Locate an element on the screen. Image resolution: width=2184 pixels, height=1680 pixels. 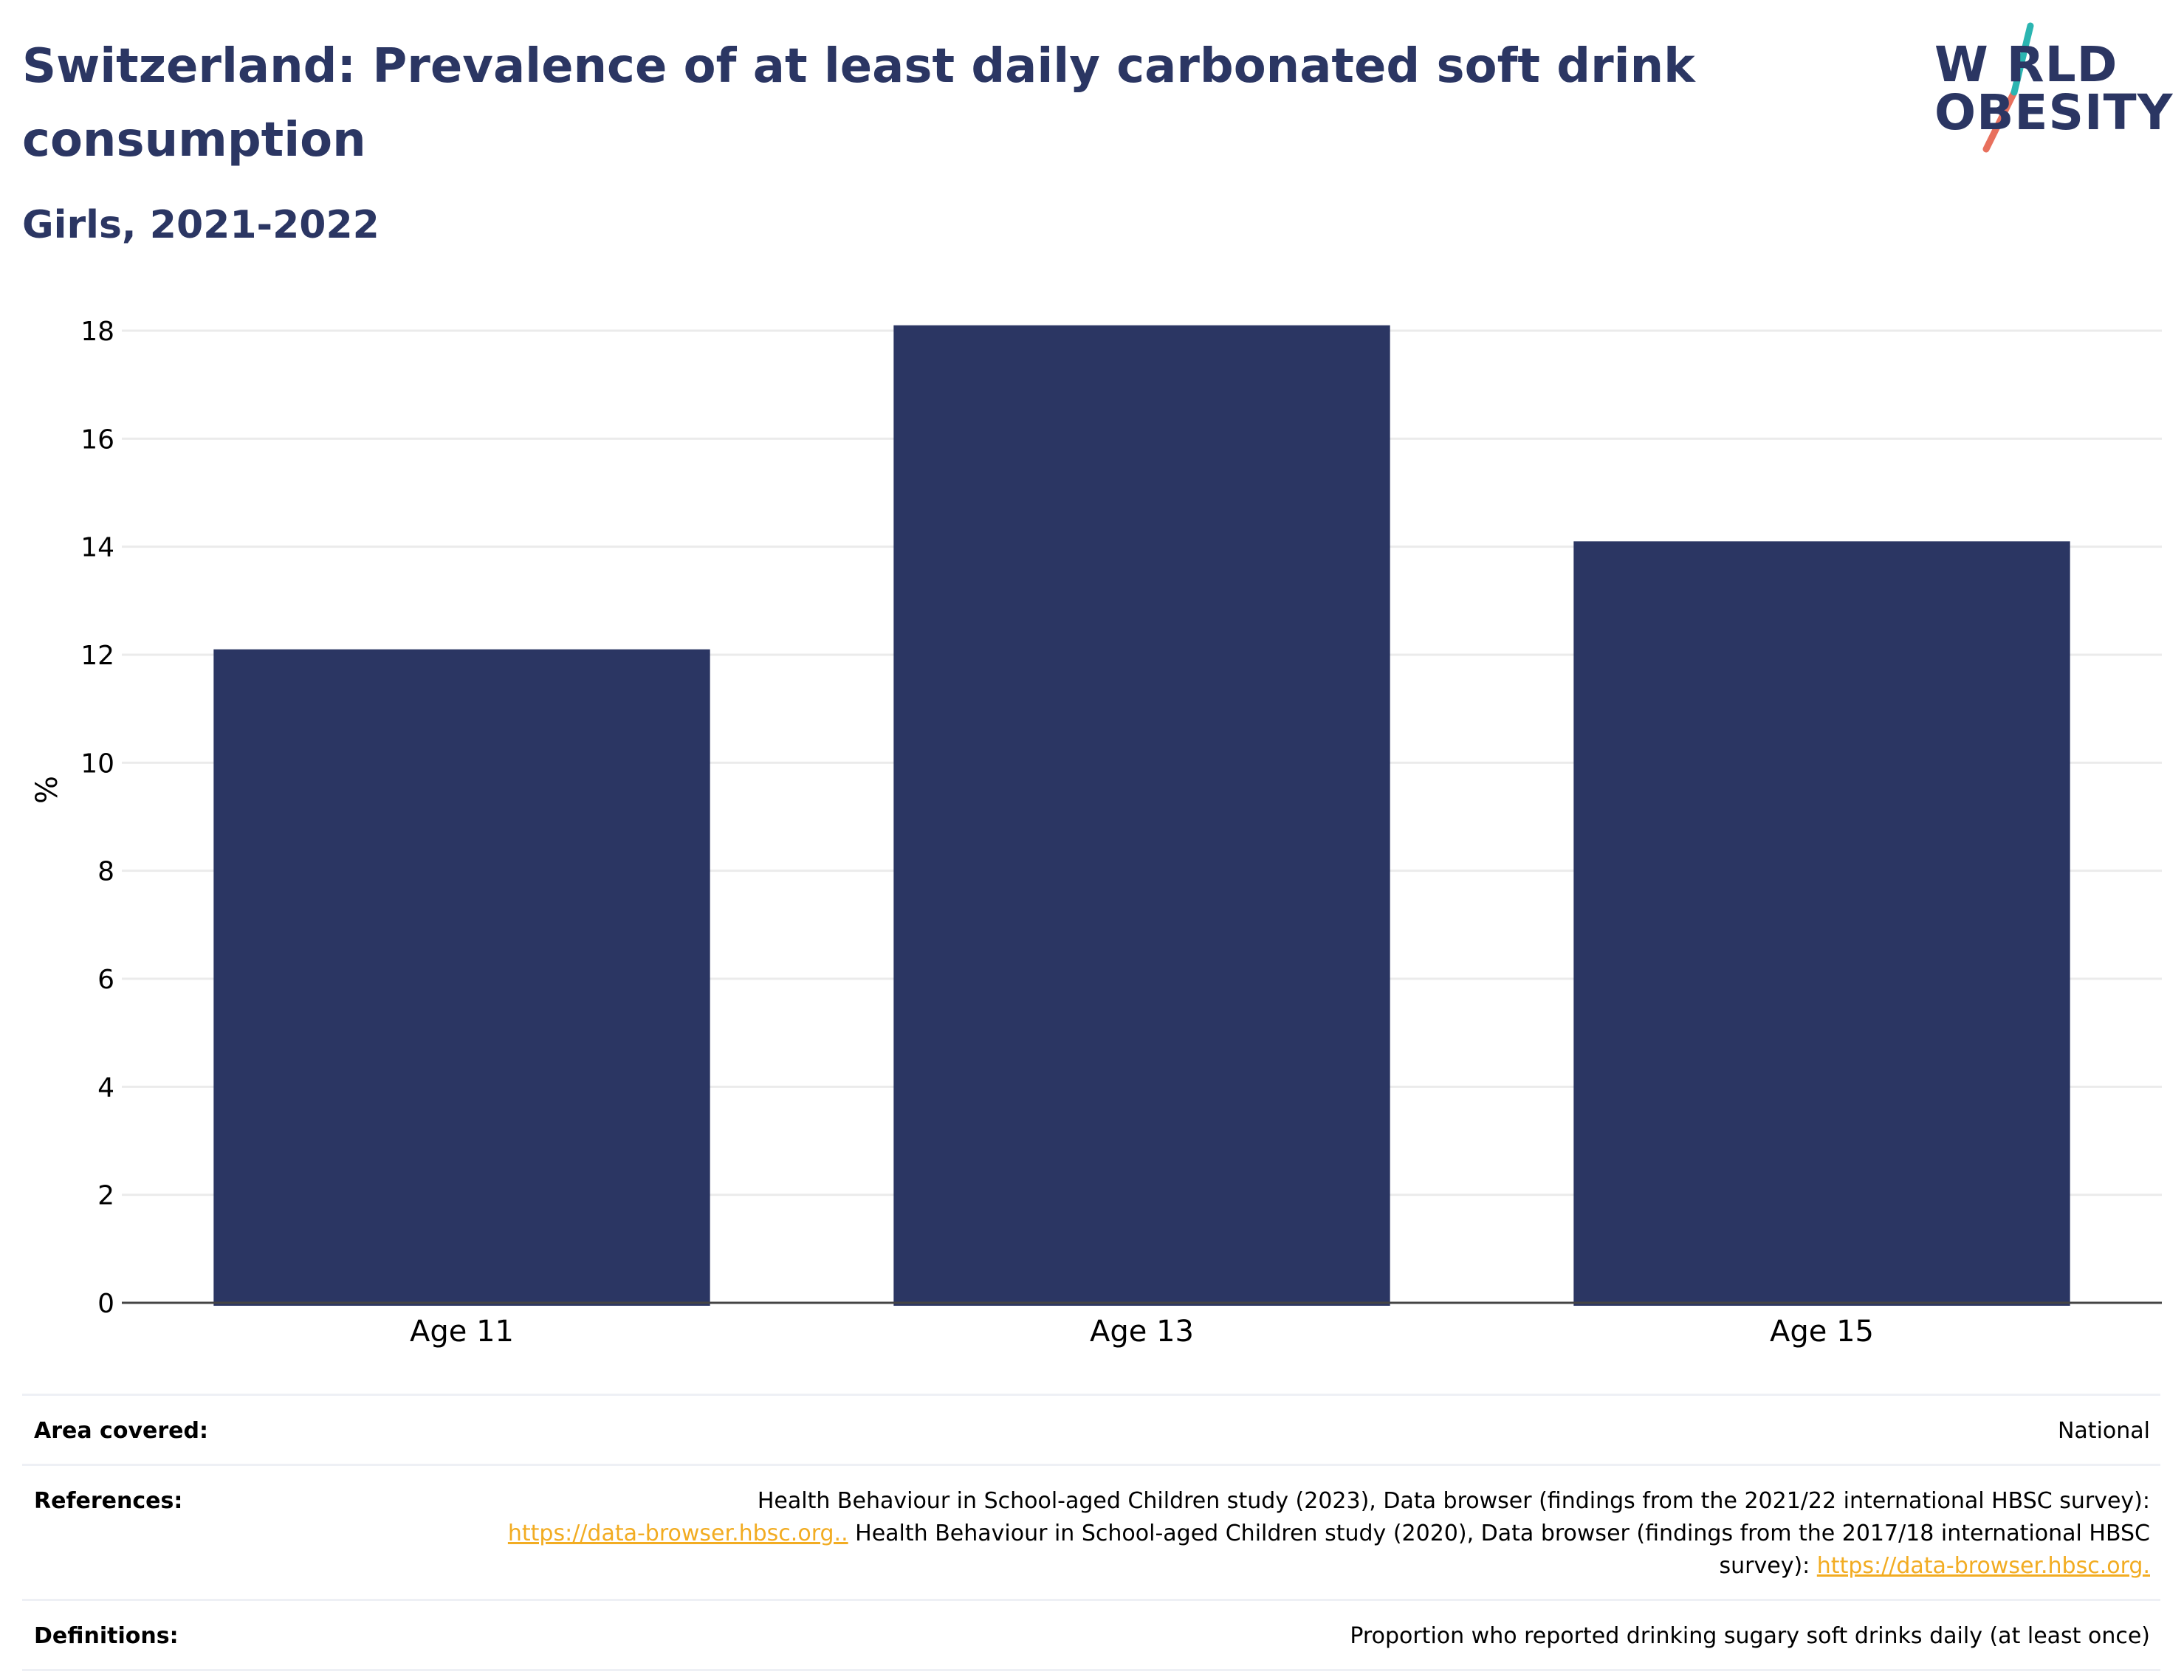
x-category-label: Age 11 is located at coordinates (462, 1332).